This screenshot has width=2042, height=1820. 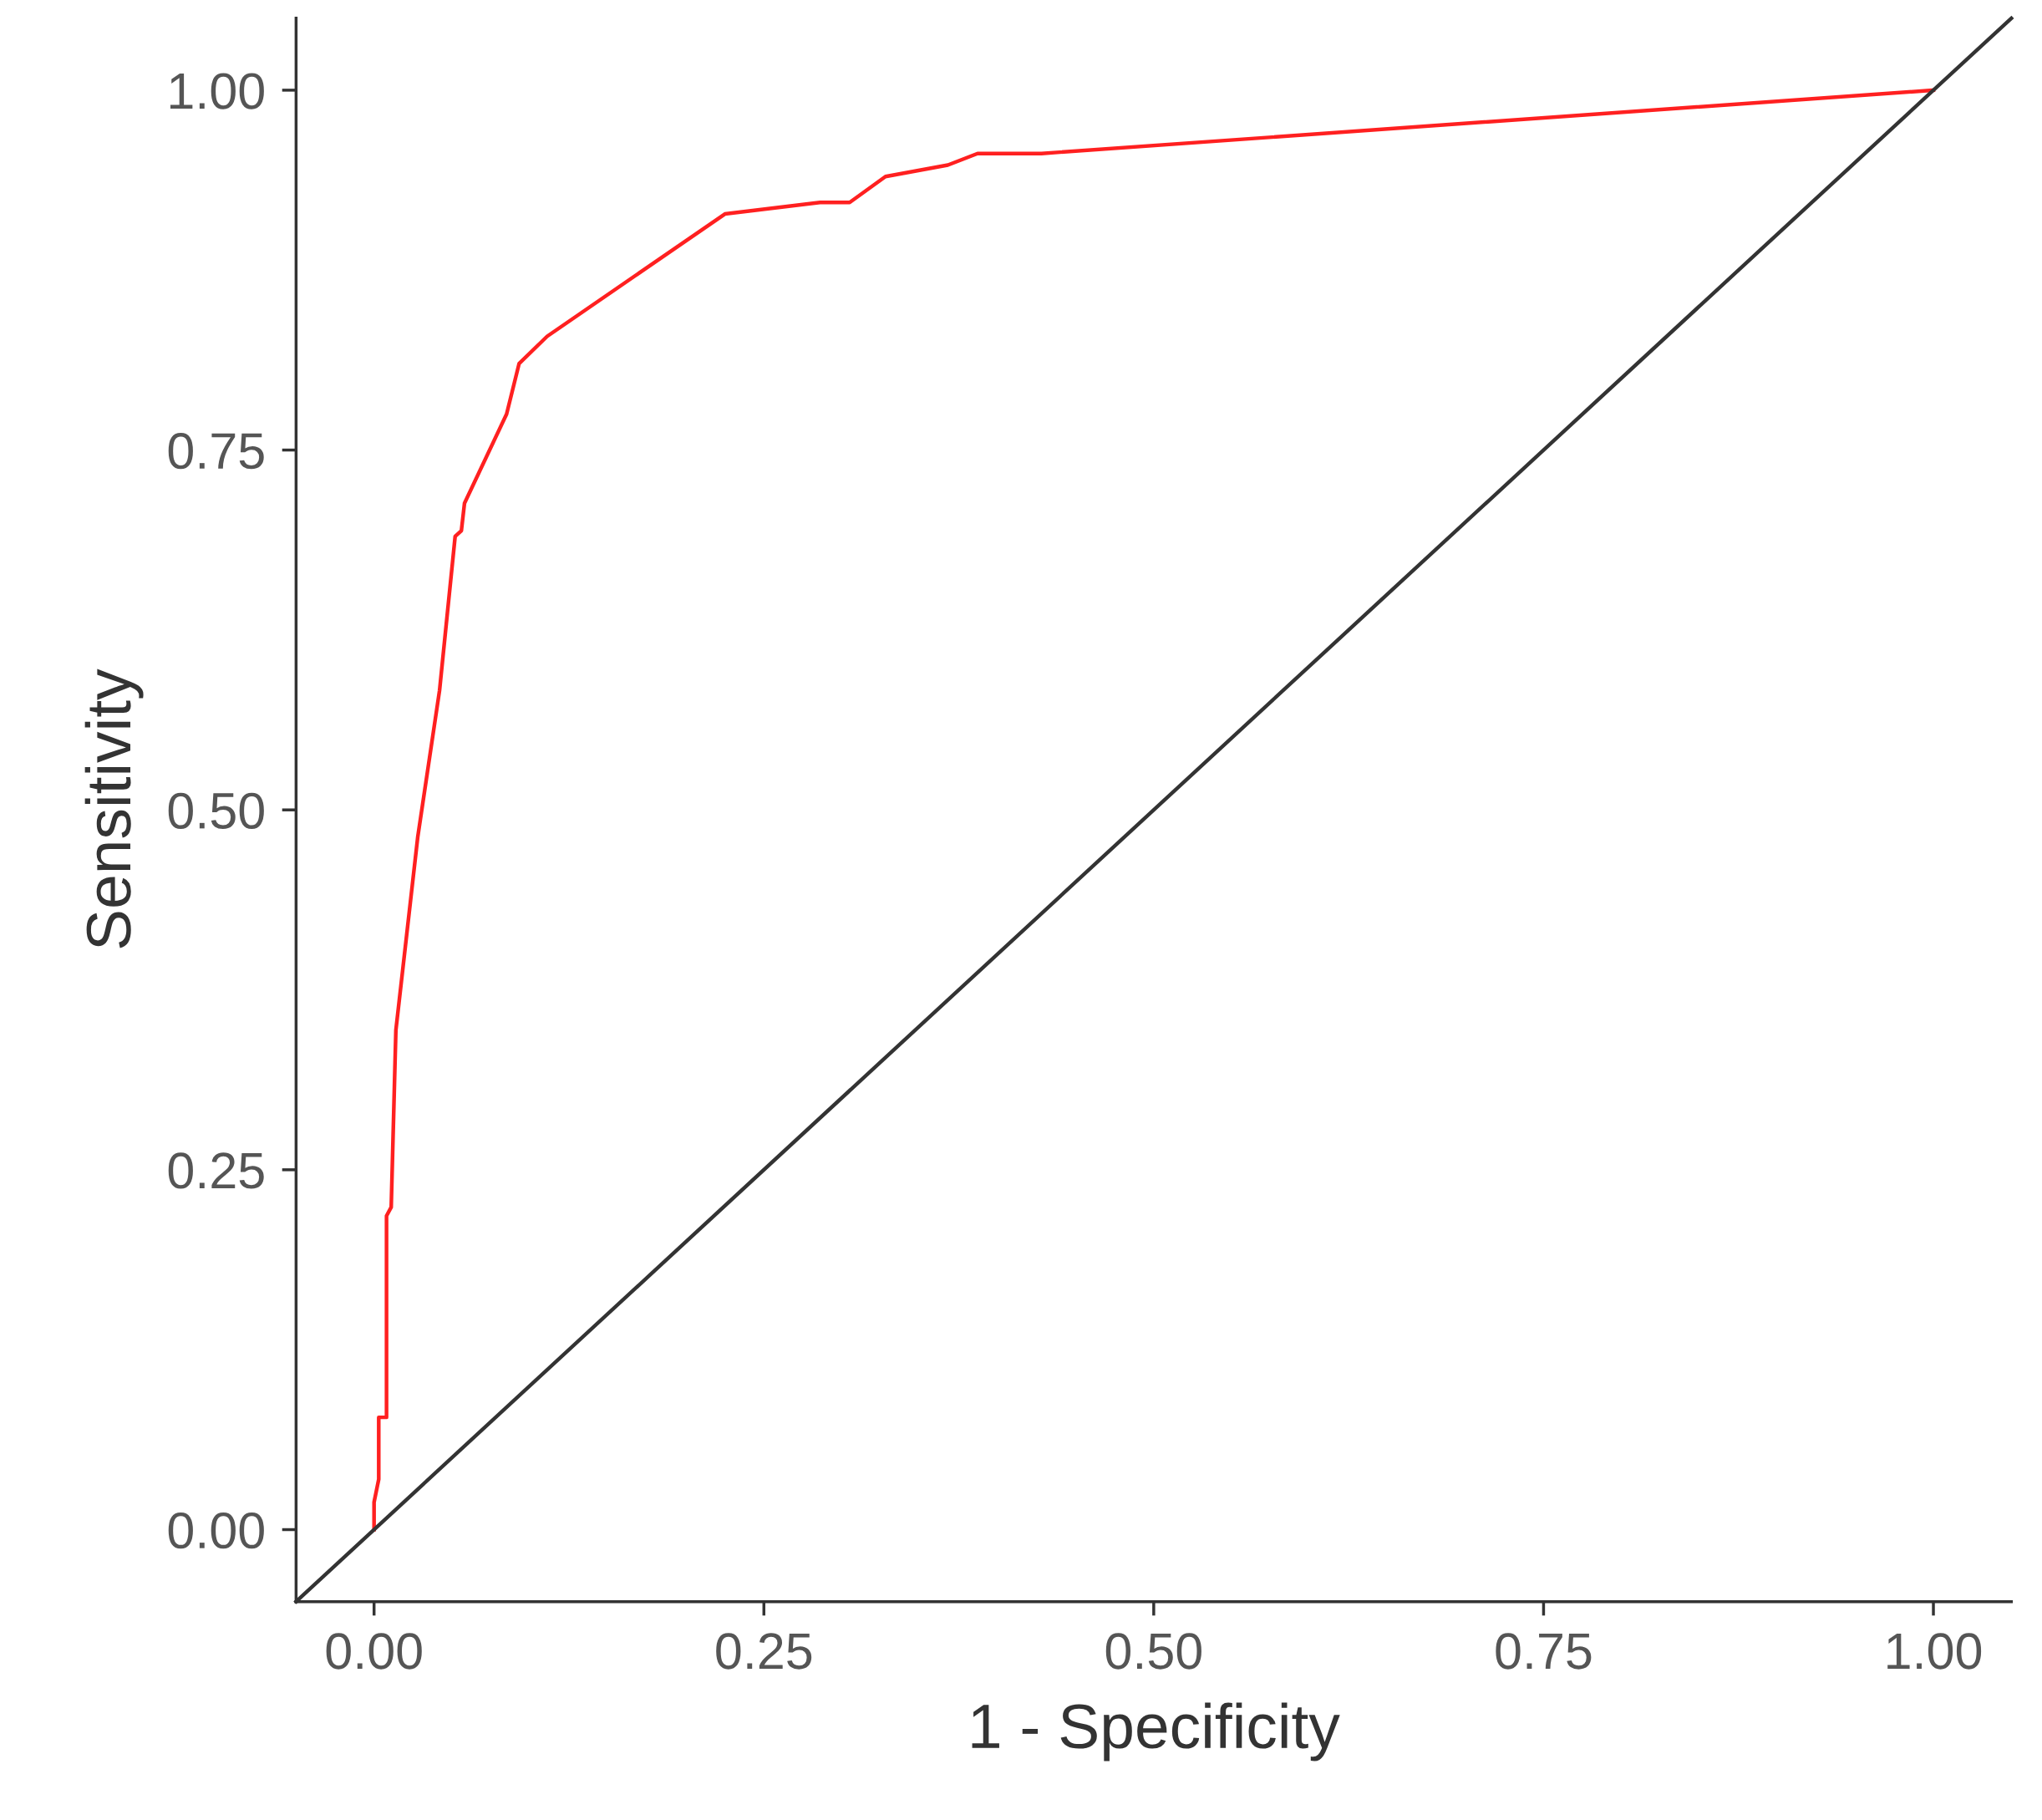 What do you see at coordinates (216, 1530) in the screenshot?
I see `y-tick-label: 0.00` at bounding box center [216, 1530].